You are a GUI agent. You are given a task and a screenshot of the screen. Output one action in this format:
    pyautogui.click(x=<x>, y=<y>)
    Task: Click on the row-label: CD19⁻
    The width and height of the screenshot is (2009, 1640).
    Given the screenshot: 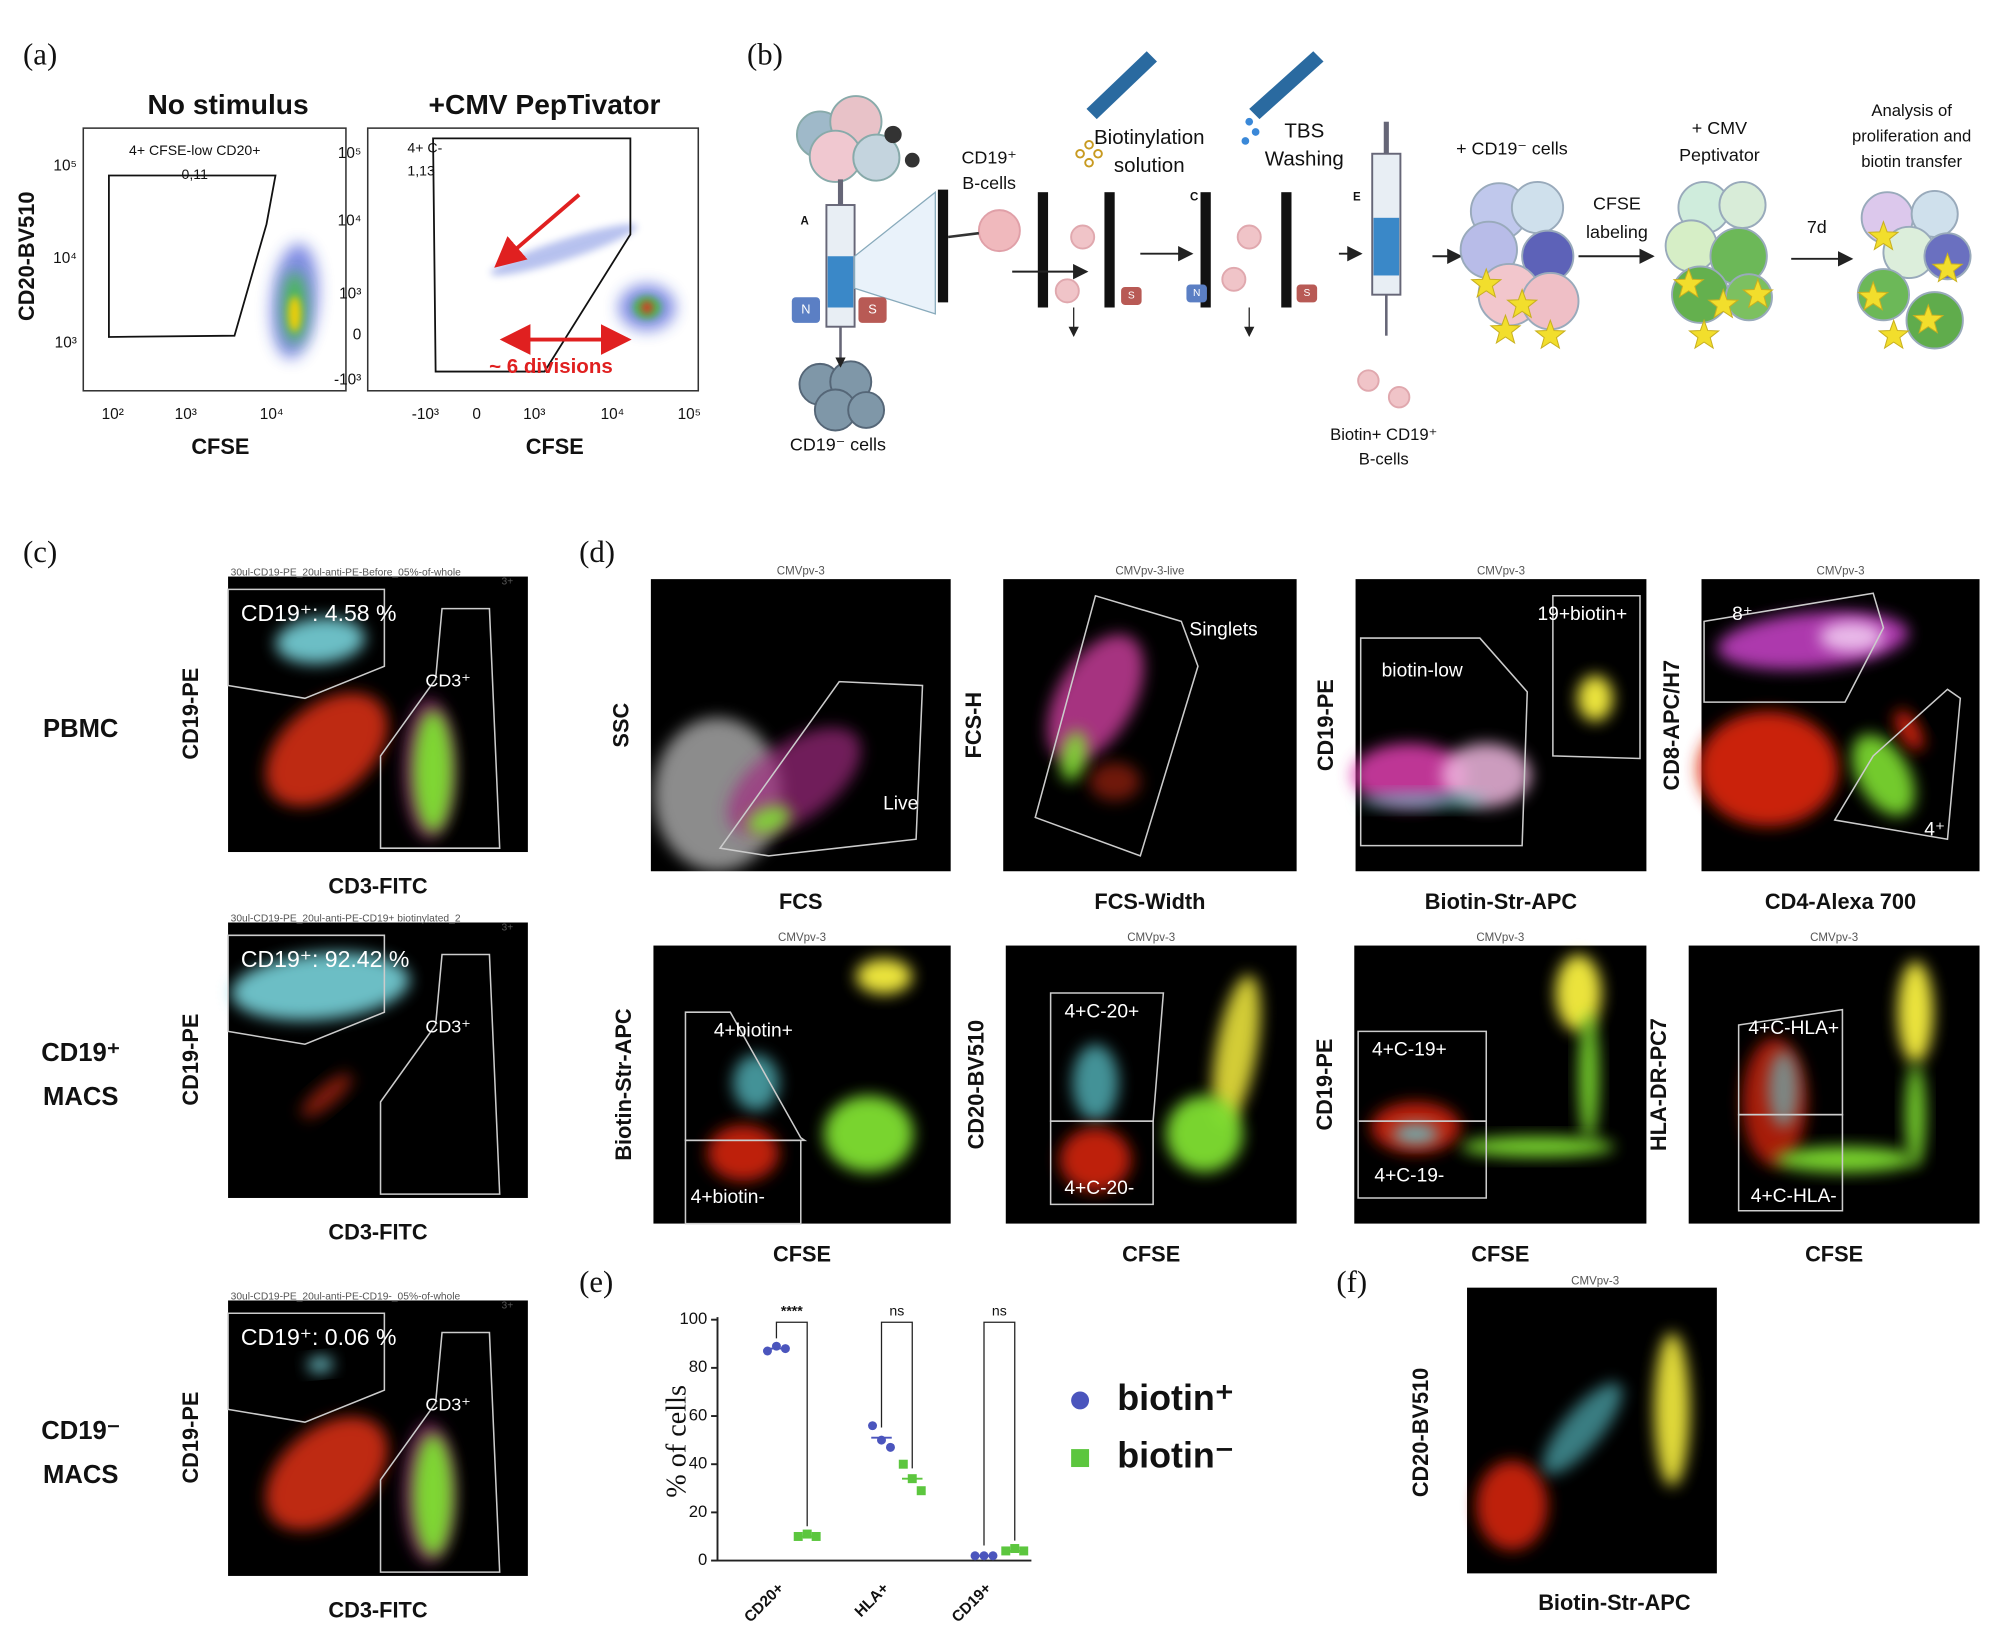 What is the action you would take?
    pyautogui.click(x=80, y=1431)
    